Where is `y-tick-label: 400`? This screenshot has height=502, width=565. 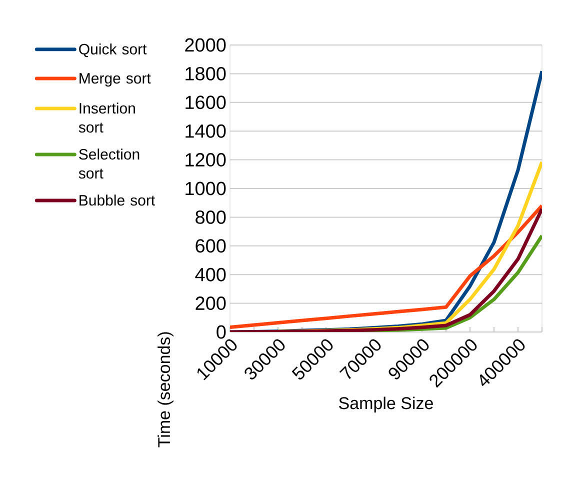 y-tick-label: 400 is located at coordinates (210, 275).